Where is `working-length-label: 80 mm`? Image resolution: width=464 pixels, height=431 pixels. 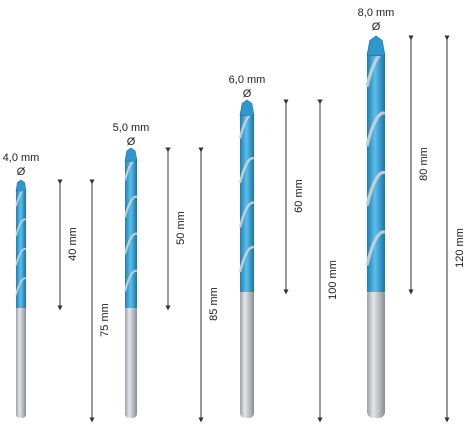
working-length-label: 80 mm is located at coordinates (424, 164).